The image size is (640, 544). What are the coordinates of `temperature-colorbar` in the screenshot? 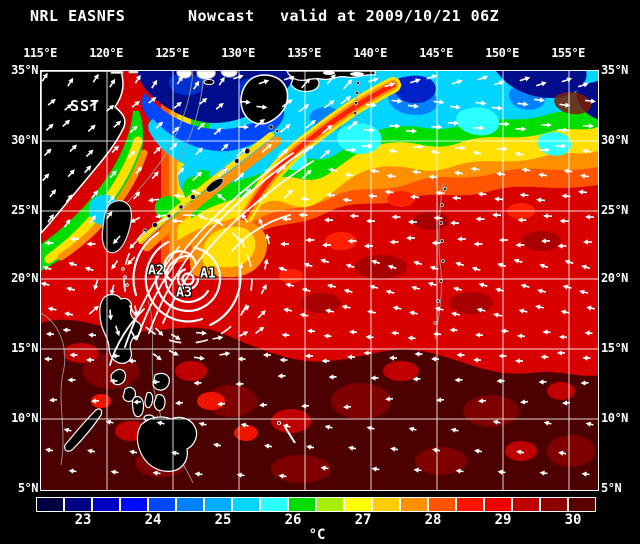 It's located at (317, 504).